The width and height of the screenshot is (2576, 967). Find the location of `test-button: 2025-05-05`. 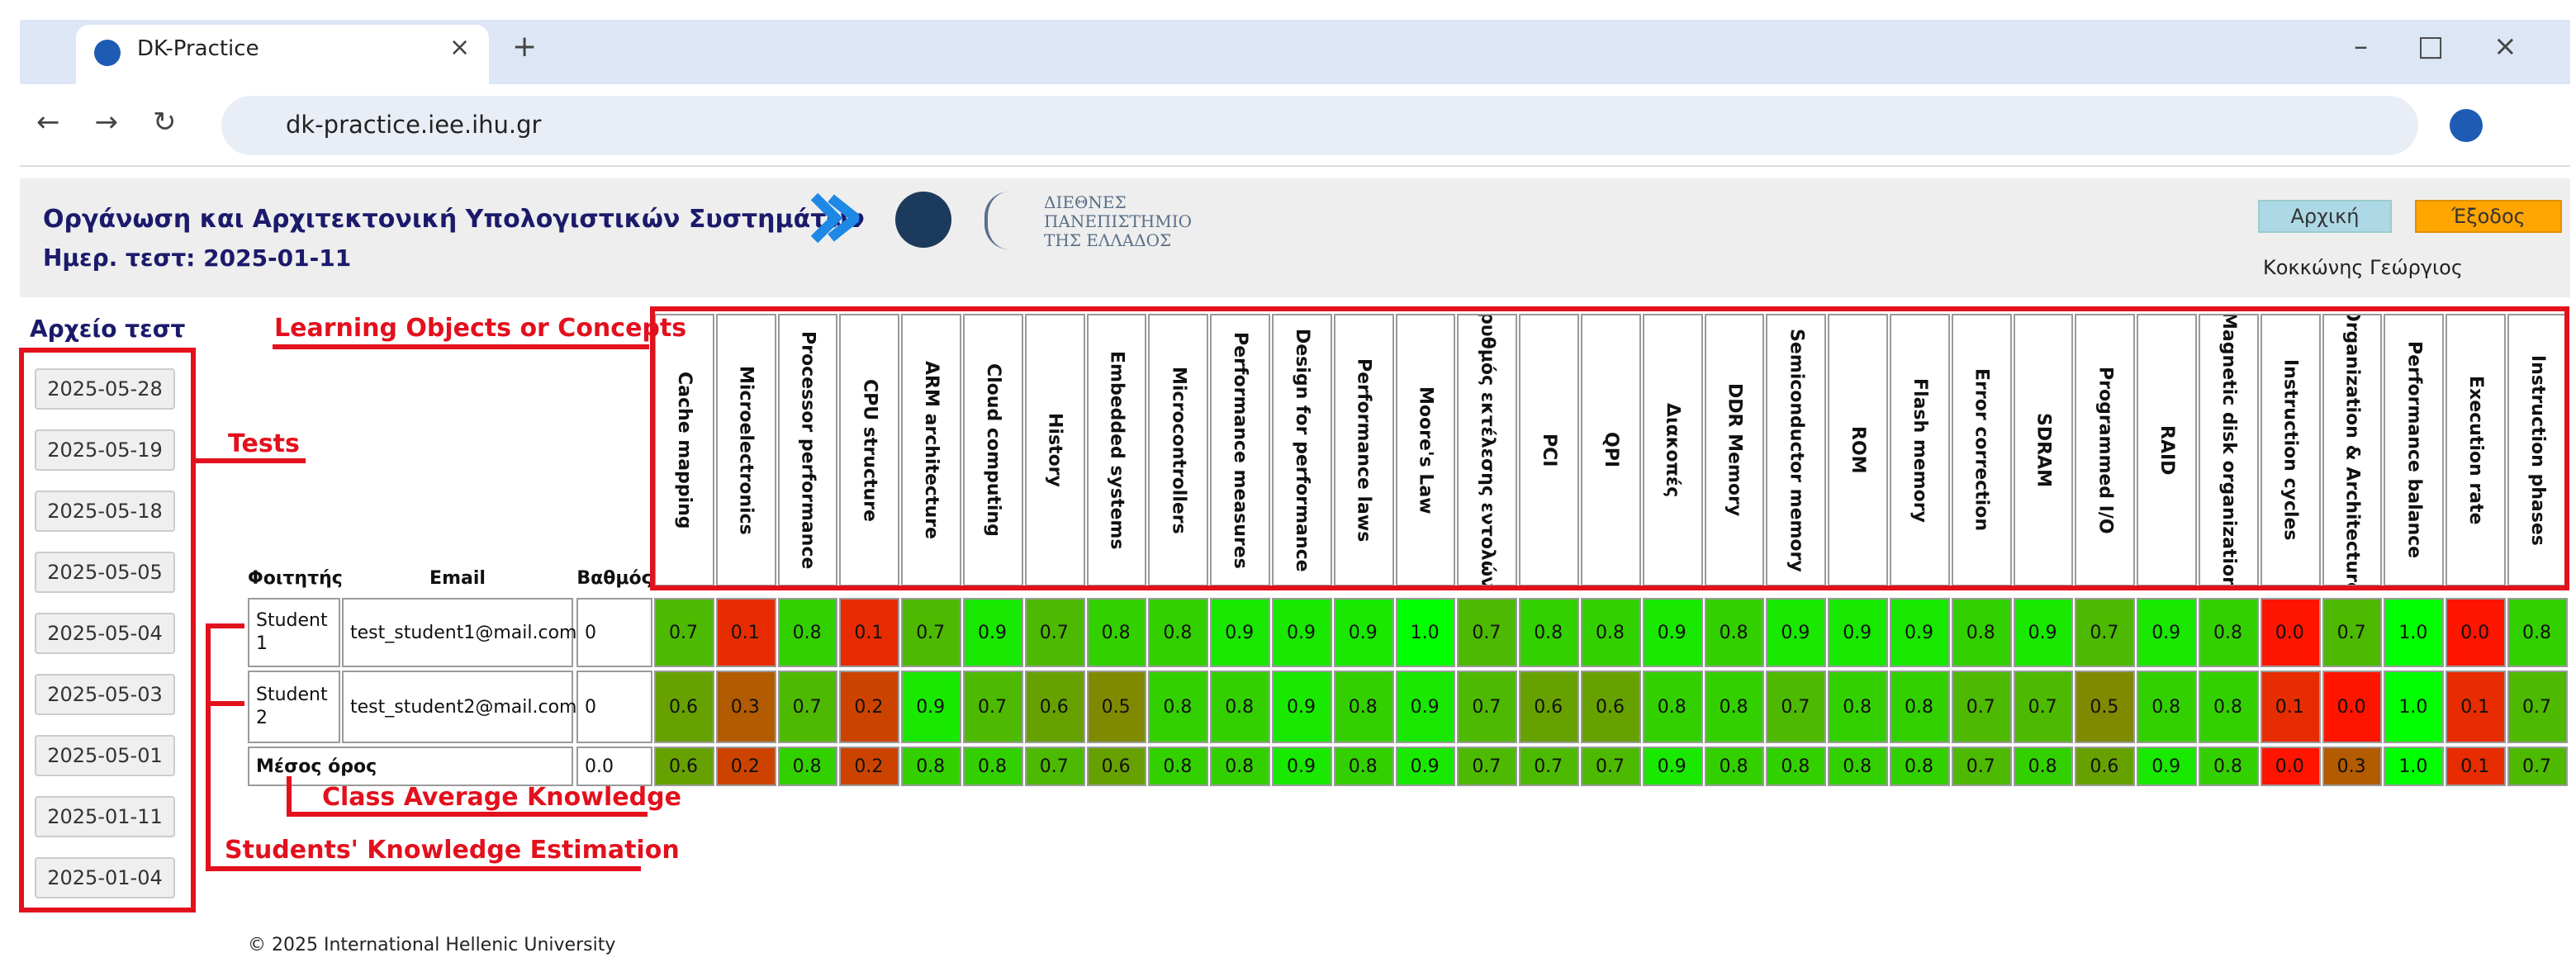

test-button: 2025-05-05 is located at coordinates (105, 572).